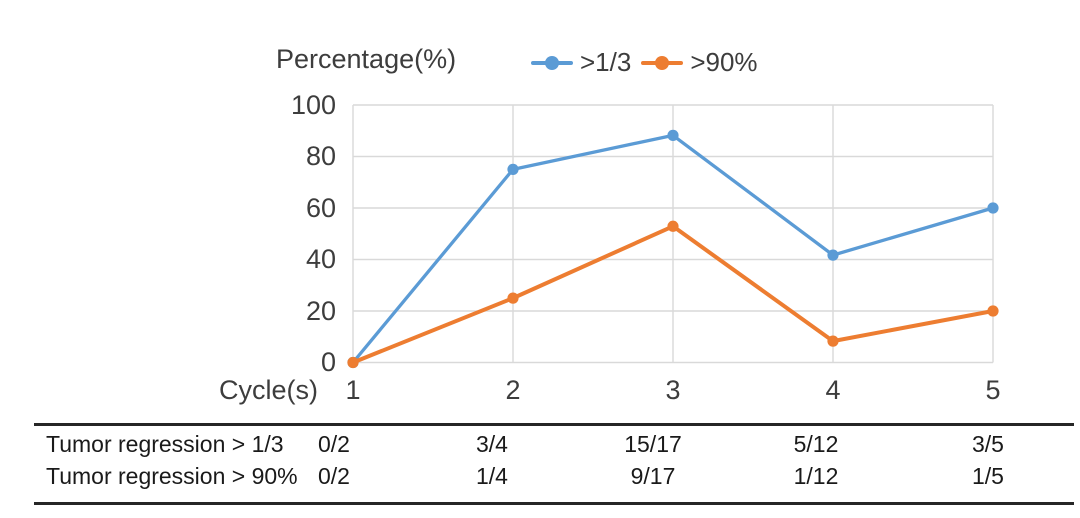  What do you see at coordinates (328, 362) in the screenshot?
I see `y-tick-label: 0` at bounding box center [328, 362].